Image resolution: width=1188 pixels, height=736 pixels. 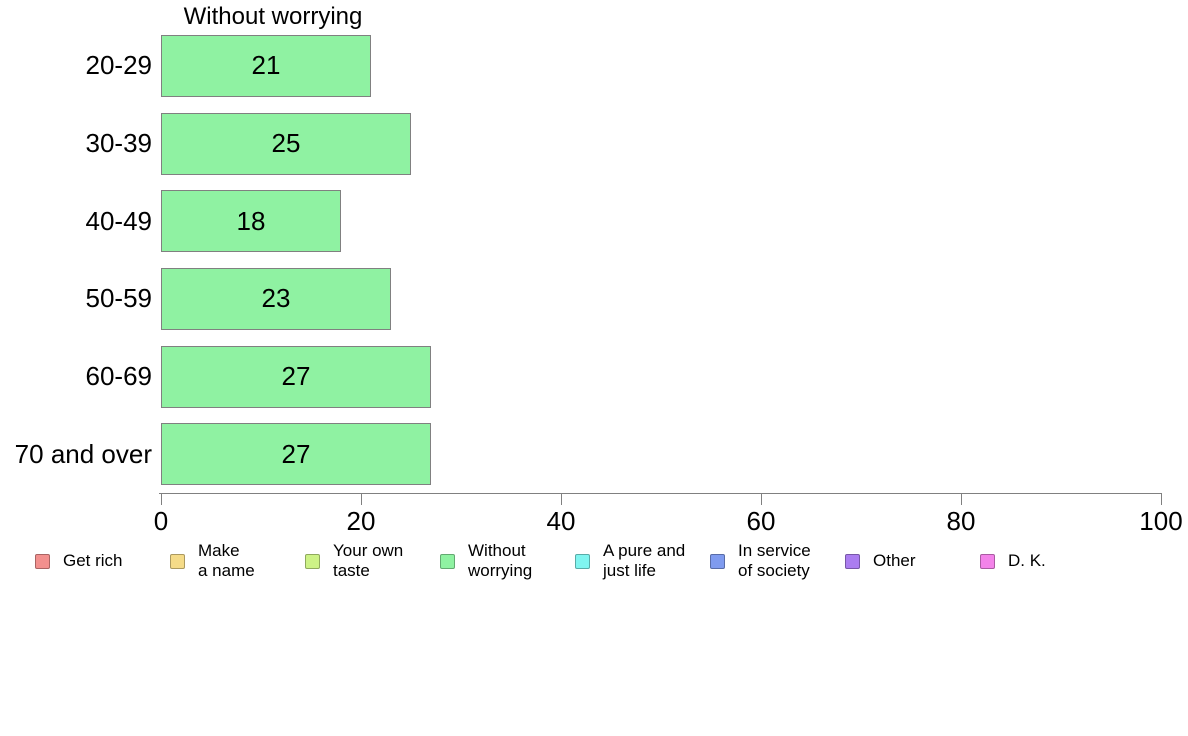 I want to click on legend-item: Make a name, so click(x=237, y=561).